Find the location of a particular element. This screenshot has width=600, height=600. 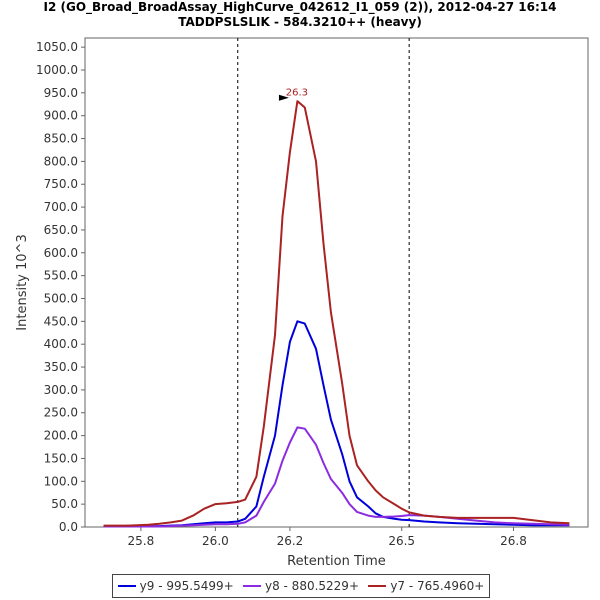

legend-item-y7: y7 - 765.4960+ is located at coordinates (426, 586).